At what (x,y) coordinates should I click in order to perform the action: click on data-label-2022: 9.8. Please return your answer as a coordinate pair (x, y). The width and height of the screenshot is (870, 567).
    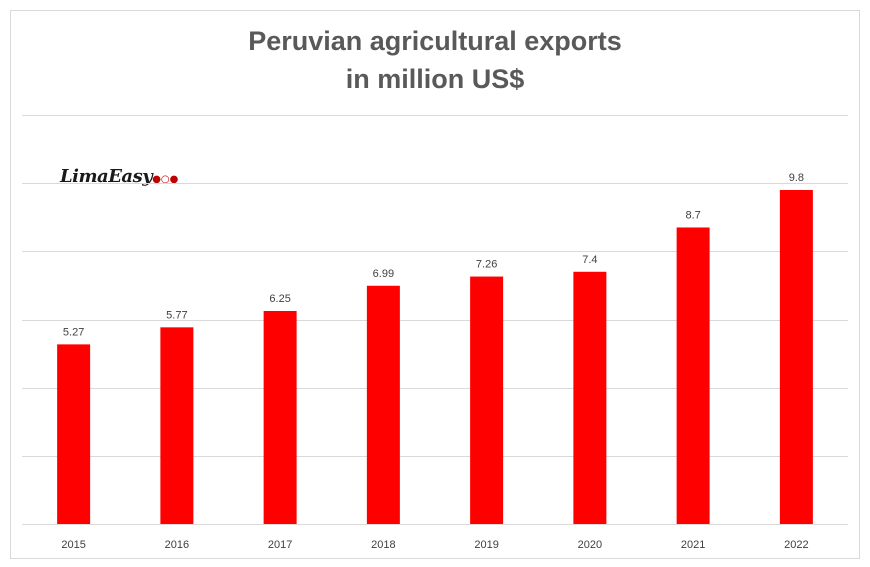
    Looking at the image, I should click on (796, 178).